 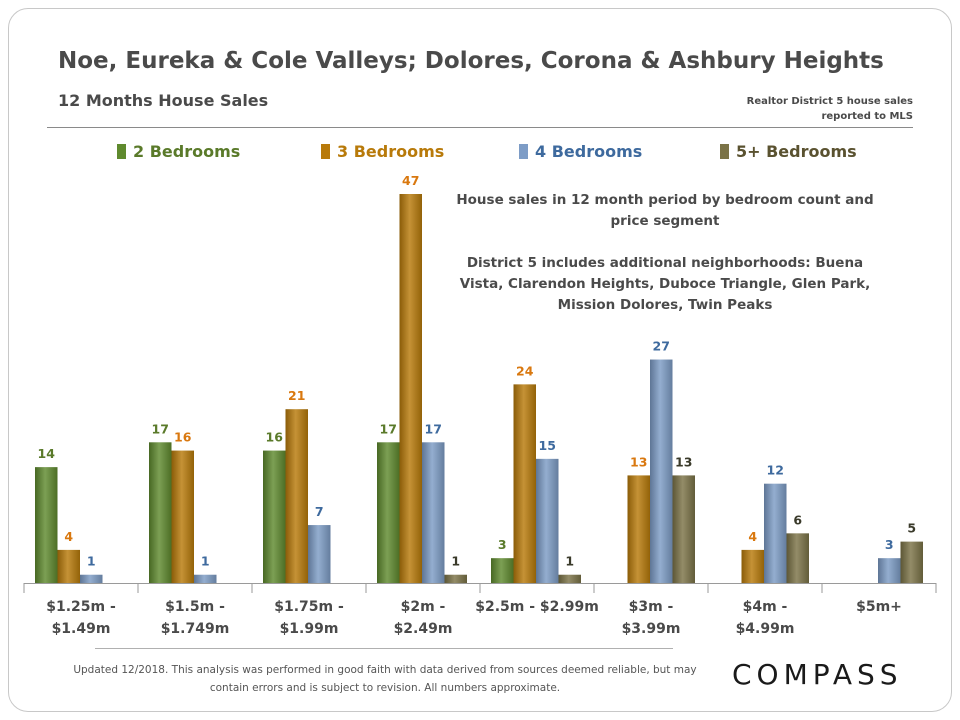 I want to click on footer-divider, so click(x=384, y=648).